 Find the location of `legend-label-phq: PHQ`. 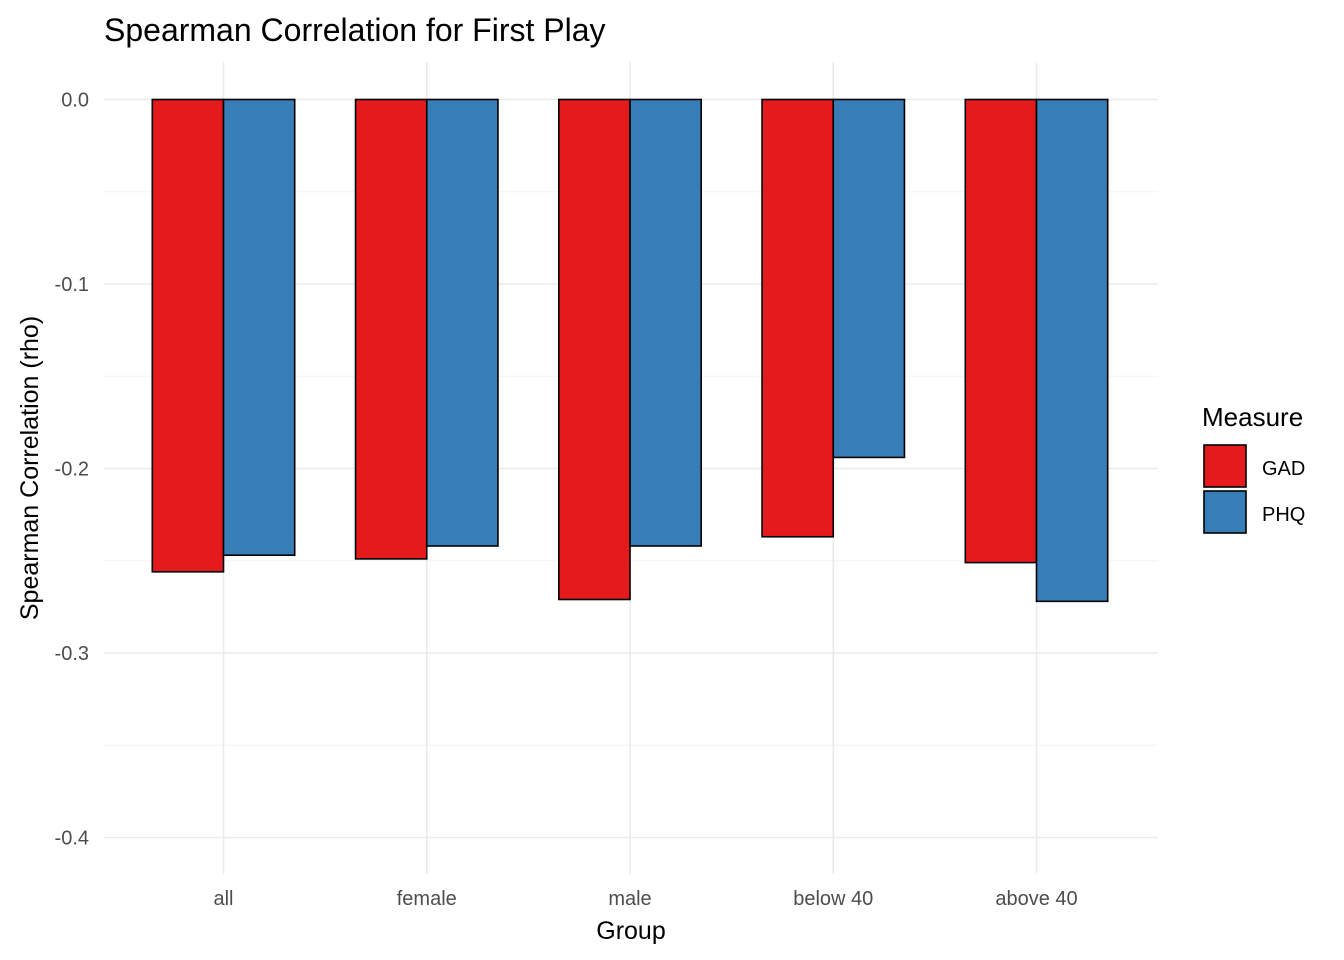

legend-label-phq: PHQ is located at coordinates (1283, 515).